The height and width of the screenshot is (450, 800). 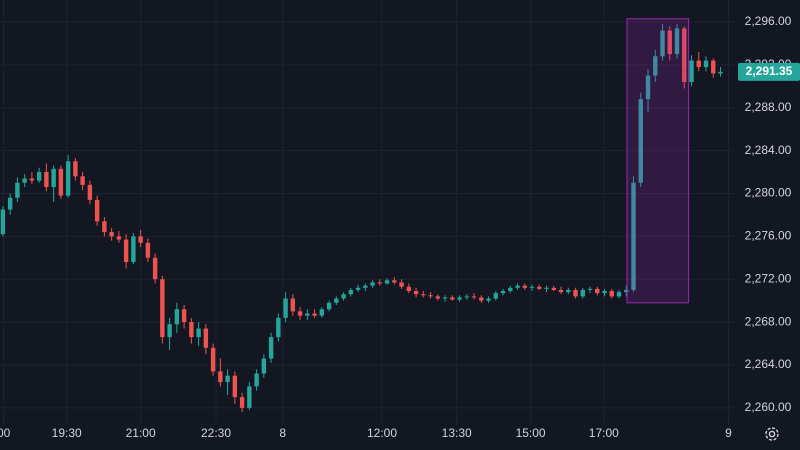 What do you see at coordinates (768, 193) in the screenshot?
I see `y-tick-label: 2,280.00` at bounding box center [768, 193].